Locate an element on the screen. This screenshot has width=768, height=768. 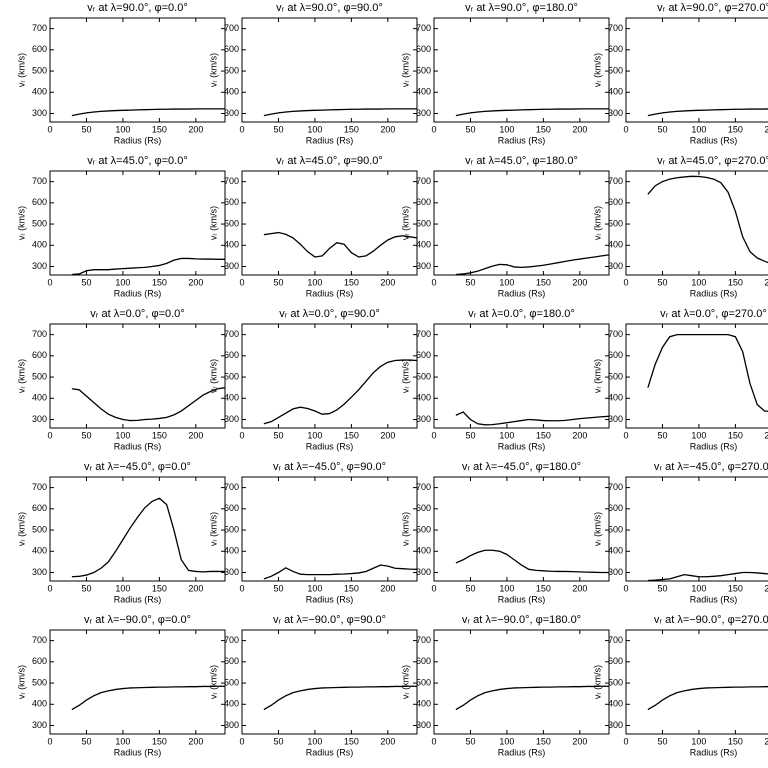
chart-title: vᵣ at λ=0.0°, φ=270.0° is located at coordinates (713, 314).